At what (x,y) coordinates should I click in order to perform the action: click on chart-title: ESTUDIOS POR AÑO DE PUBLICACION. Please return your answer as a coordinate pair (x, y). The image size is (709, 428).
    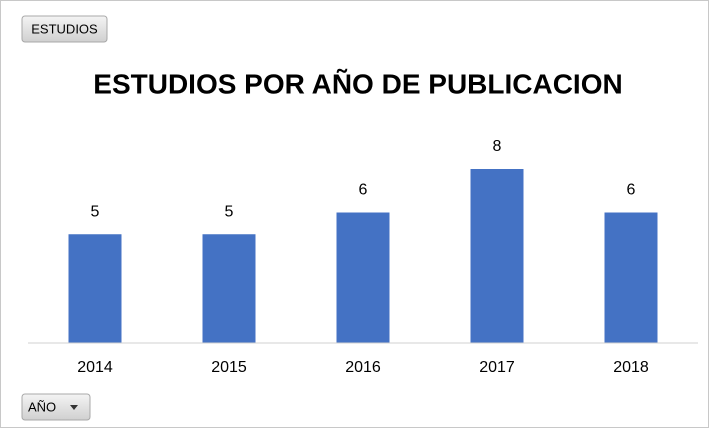
    Looking at the image, I should click on (357, 83).